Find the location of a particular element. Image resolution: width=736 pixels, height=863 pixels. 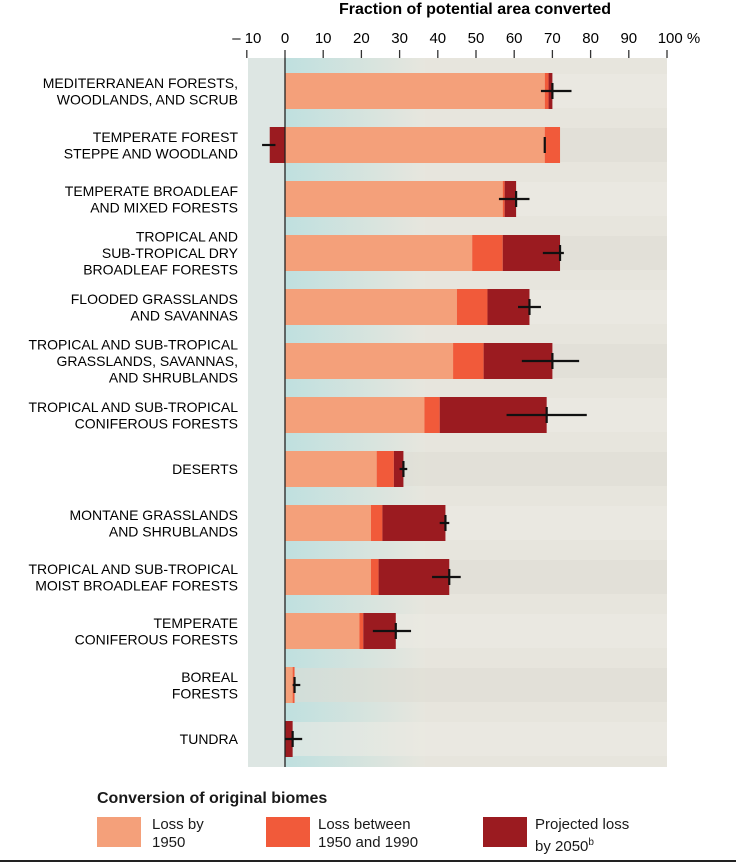

negative-region is located at coordinates (266, 412).